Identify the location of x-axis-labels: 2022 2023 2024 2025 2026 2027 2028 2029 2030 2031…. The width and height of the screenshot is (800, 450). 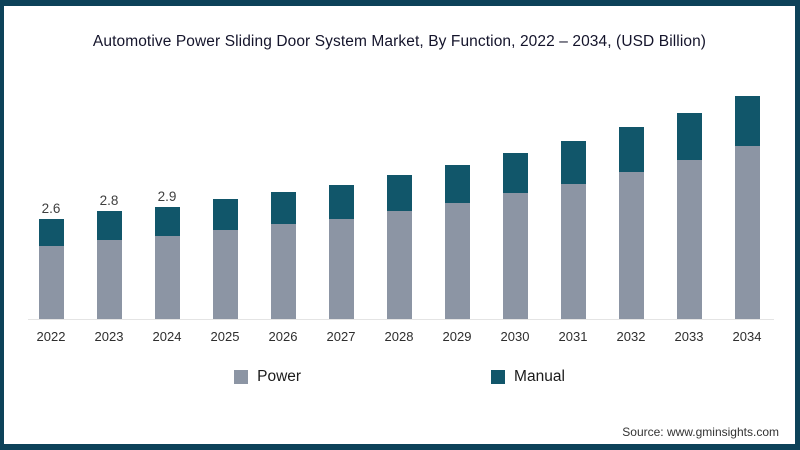
(399, 336).